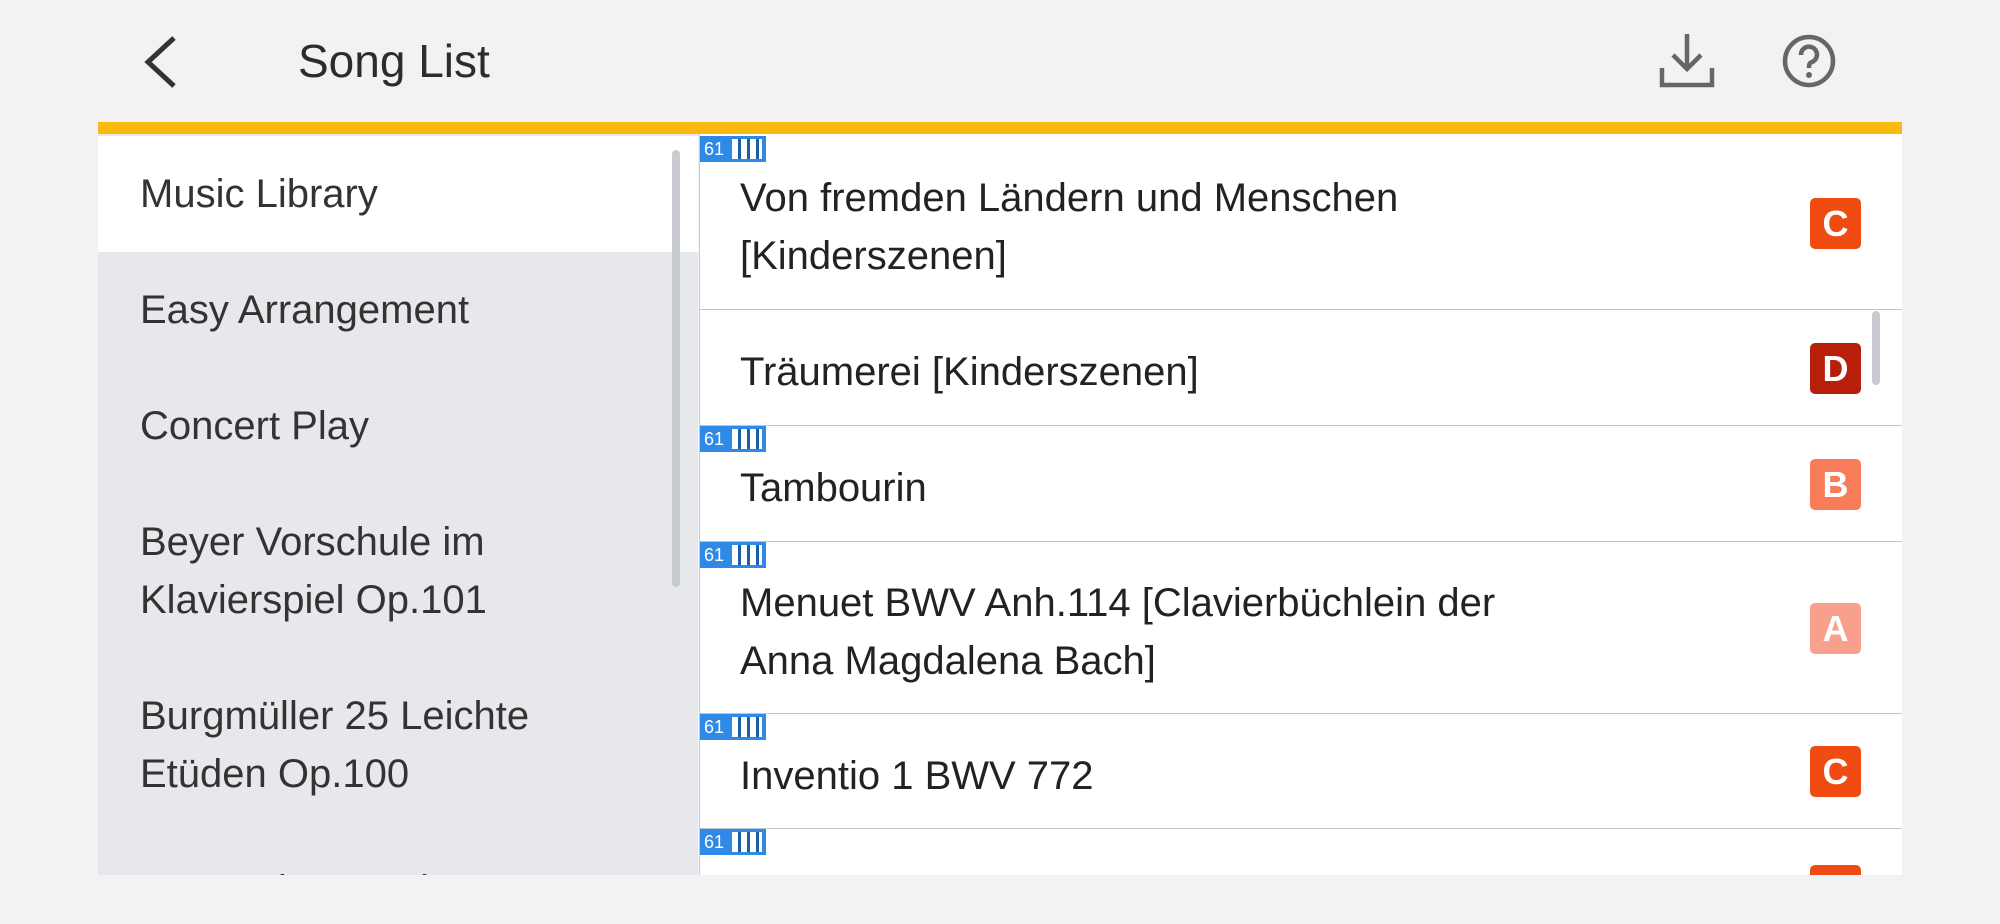 The height and width of the screenshot is (924, 2000). I want to click on menu-item: J.S.Bach Inventionen BWV, so click(398, 853).